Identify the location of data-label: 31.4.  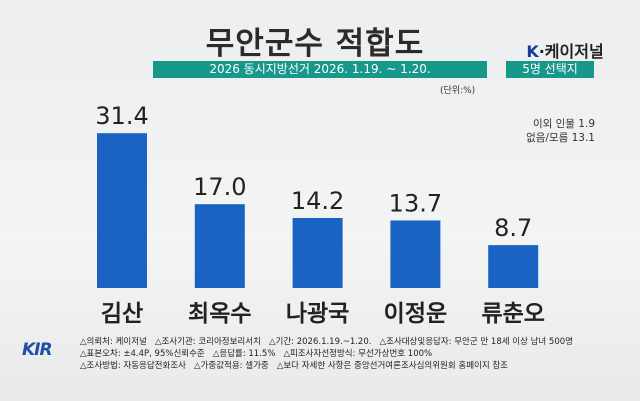
(121, 116).